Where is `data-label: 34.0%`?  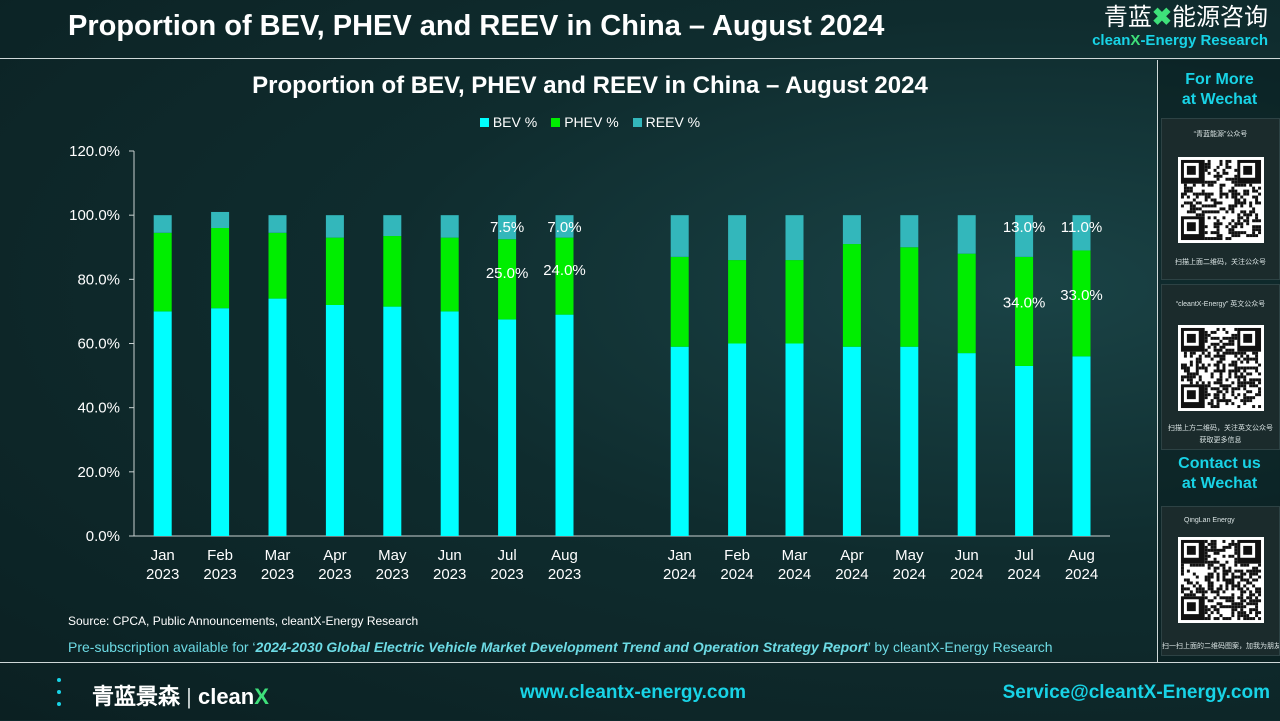
data-label: 34.0% is located at coordinates (1024, 303).